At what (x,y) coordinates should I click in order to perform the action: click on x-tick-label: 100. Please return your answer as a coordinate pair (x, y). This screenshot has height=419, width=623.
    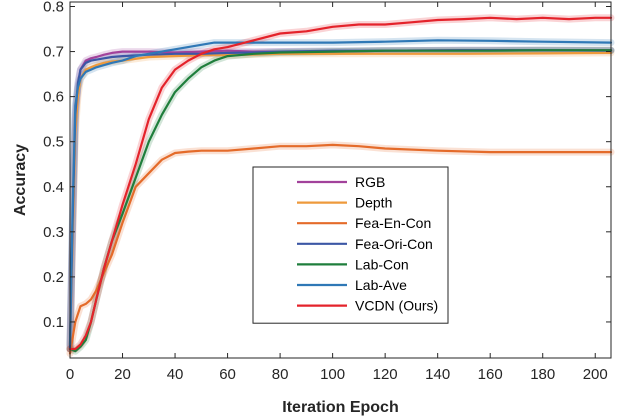
    Looking at the image, I should click on (332, 374).